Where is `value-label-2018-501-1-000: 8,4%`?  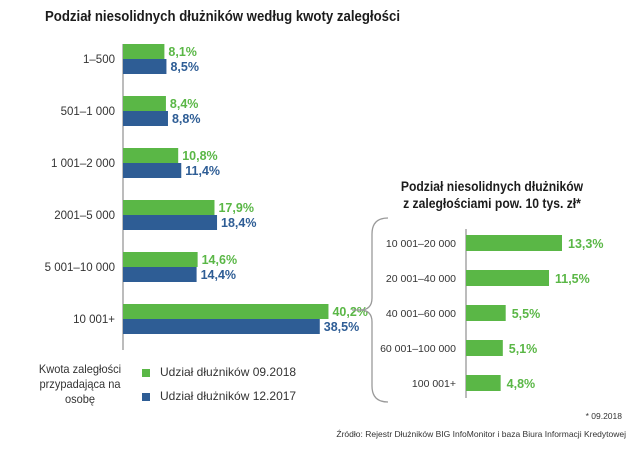
value-label-2018-501-1-000: 8,4% is located at coordinates (184, 104).